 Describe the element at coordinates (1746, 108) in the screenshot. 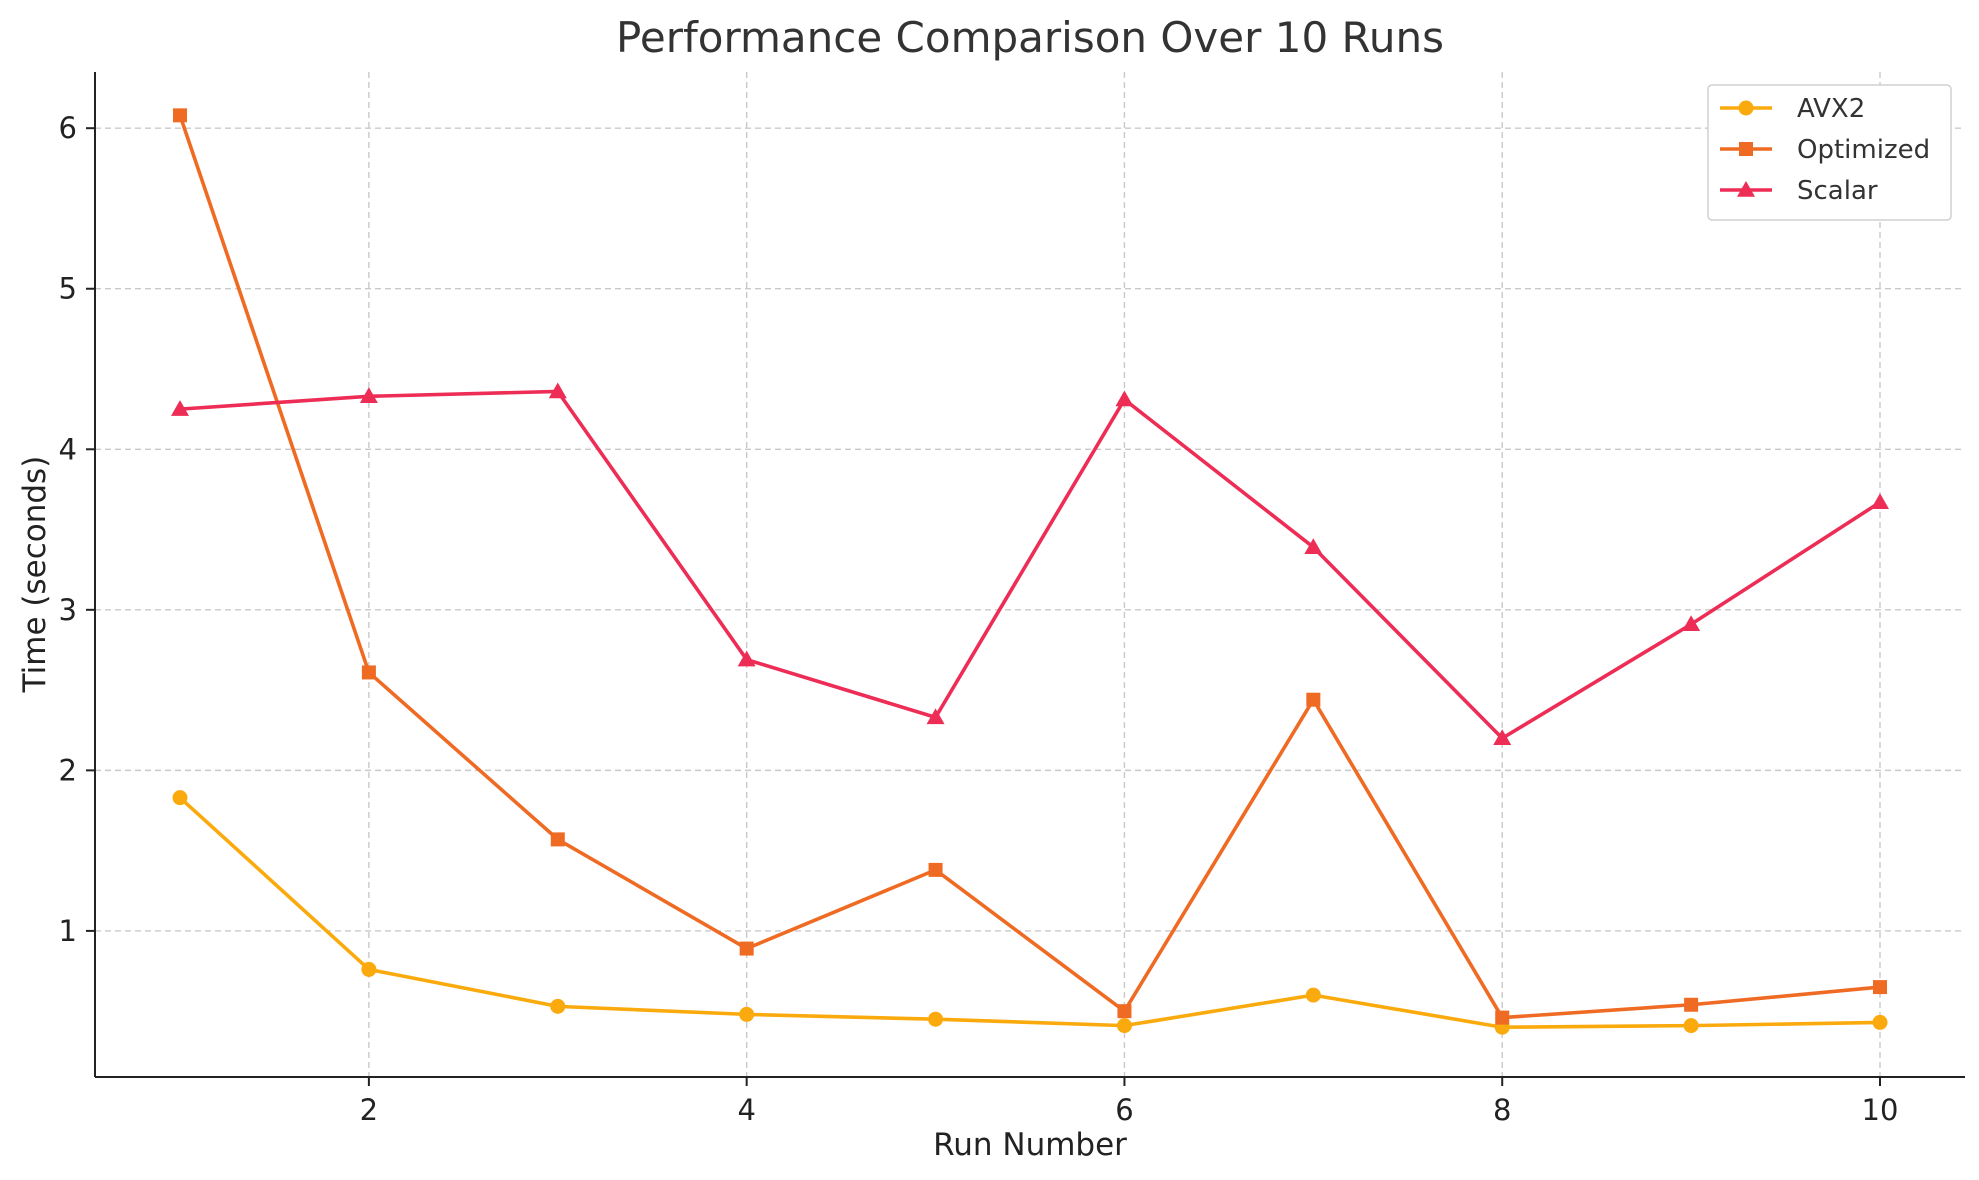

I see `legend-marker-avx2` at that location.